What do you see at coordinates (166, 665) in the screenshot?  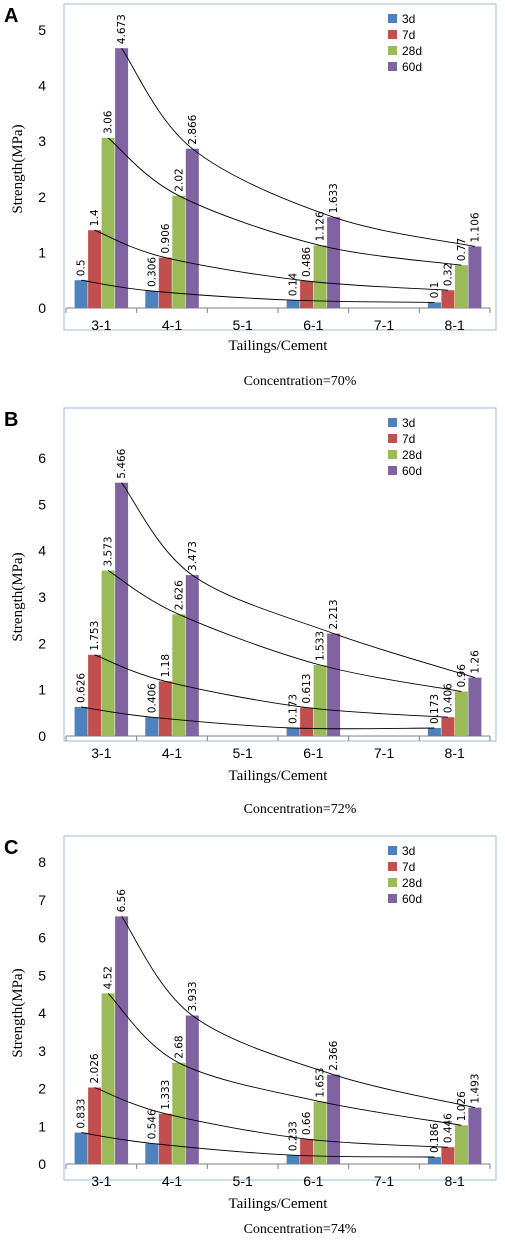 I see `data-label: 1.18` at bounding box center [166, 665].